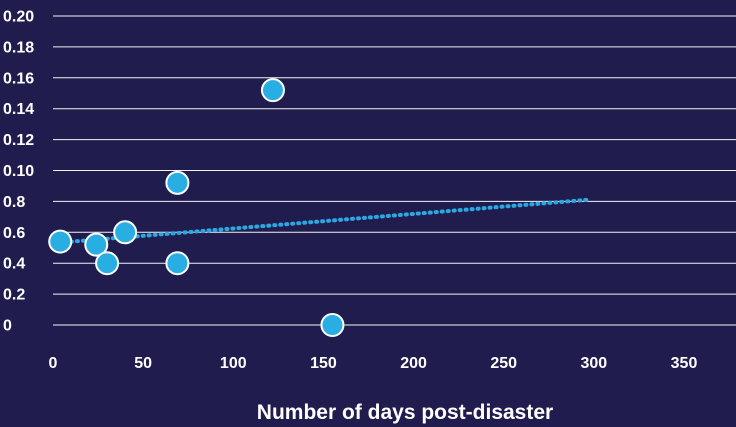 The height and width of the screenshot is (427, 736). What do you see at coordinates (18, 171) in the screenshot?
I see `y-tick-label: 0.10` at bounding box center [18, 171].